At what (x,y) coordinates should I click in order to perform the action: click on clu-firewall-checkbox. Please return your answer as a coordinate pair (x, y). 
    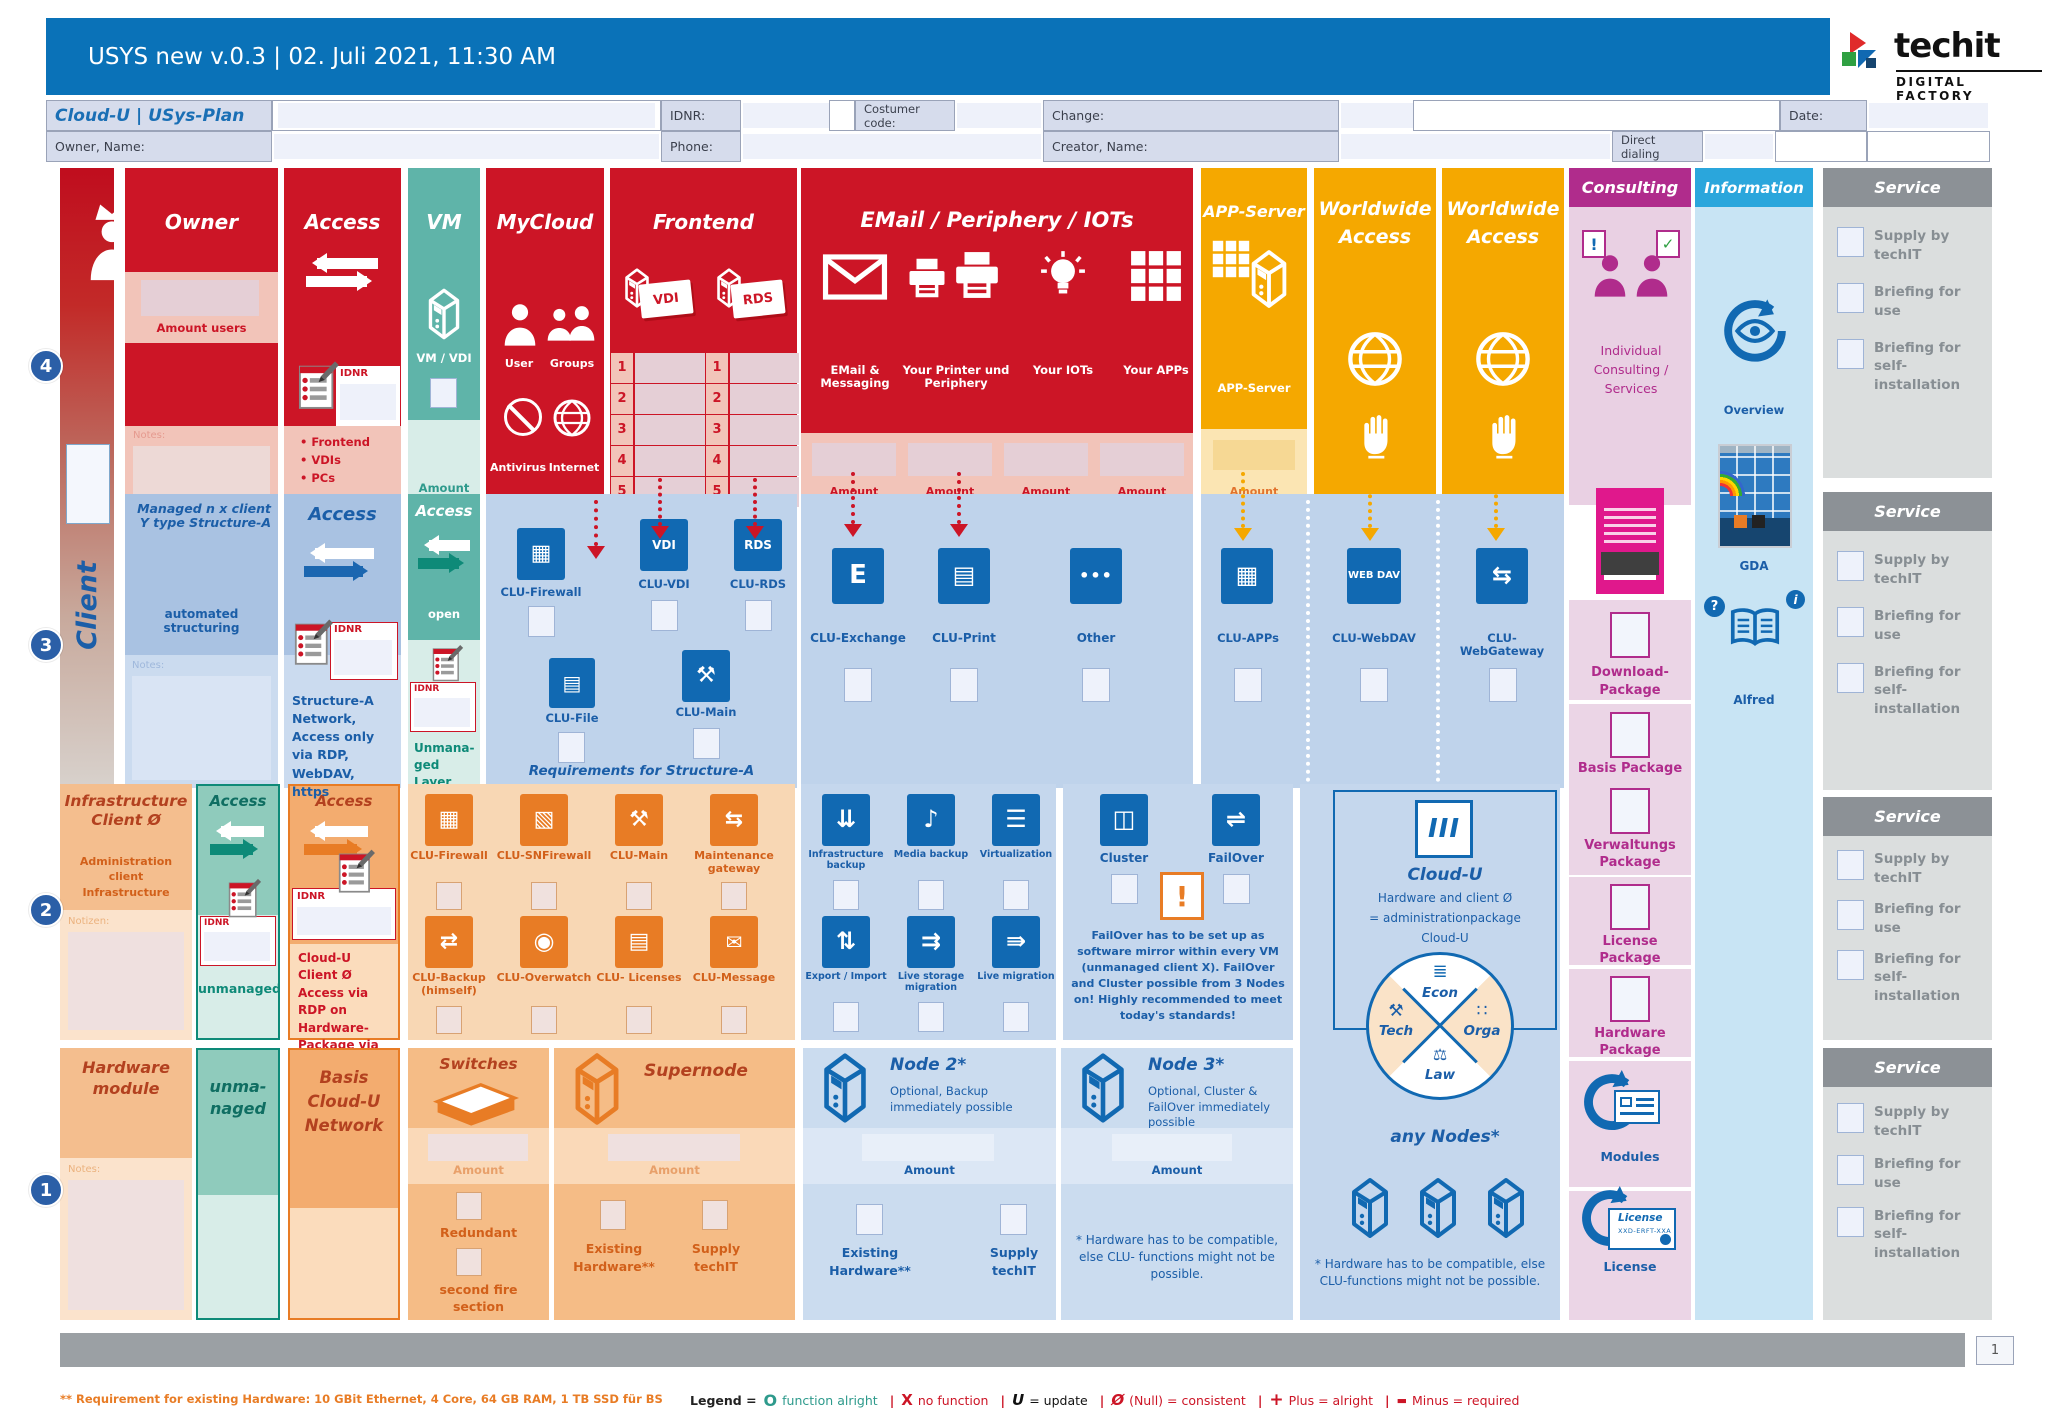
    Looking at the image, I should click on (541, 621).